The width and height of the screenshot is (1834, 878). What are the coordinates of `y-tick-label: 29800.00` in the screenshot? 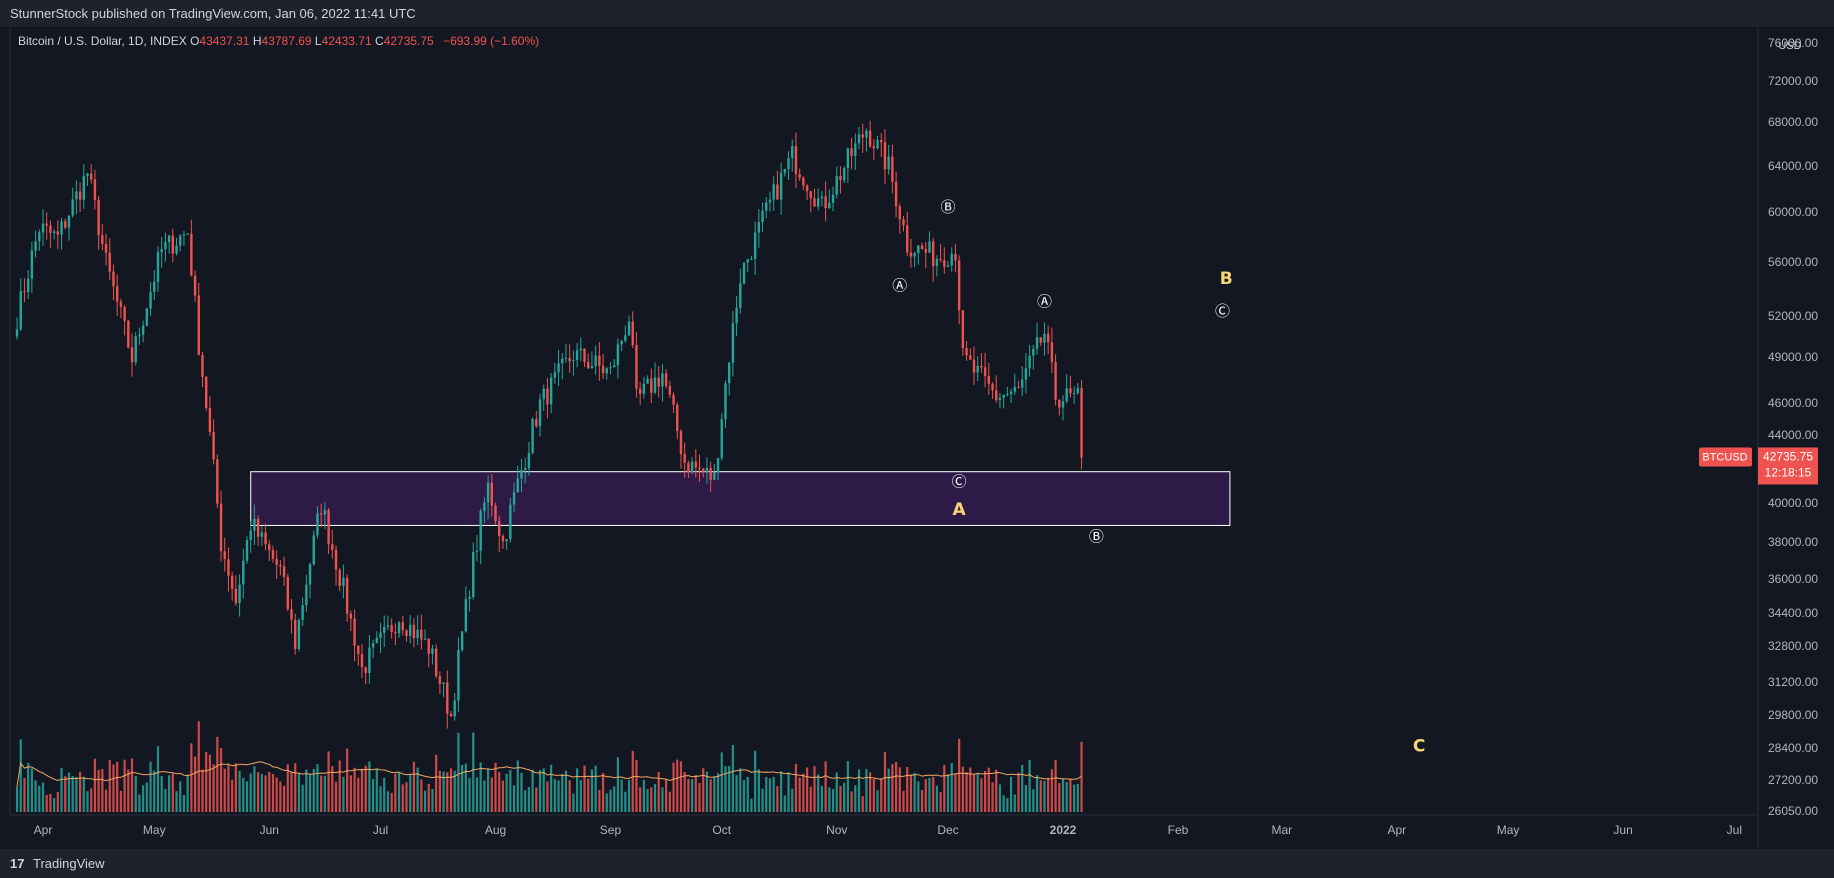 It's located at (1793, 715).